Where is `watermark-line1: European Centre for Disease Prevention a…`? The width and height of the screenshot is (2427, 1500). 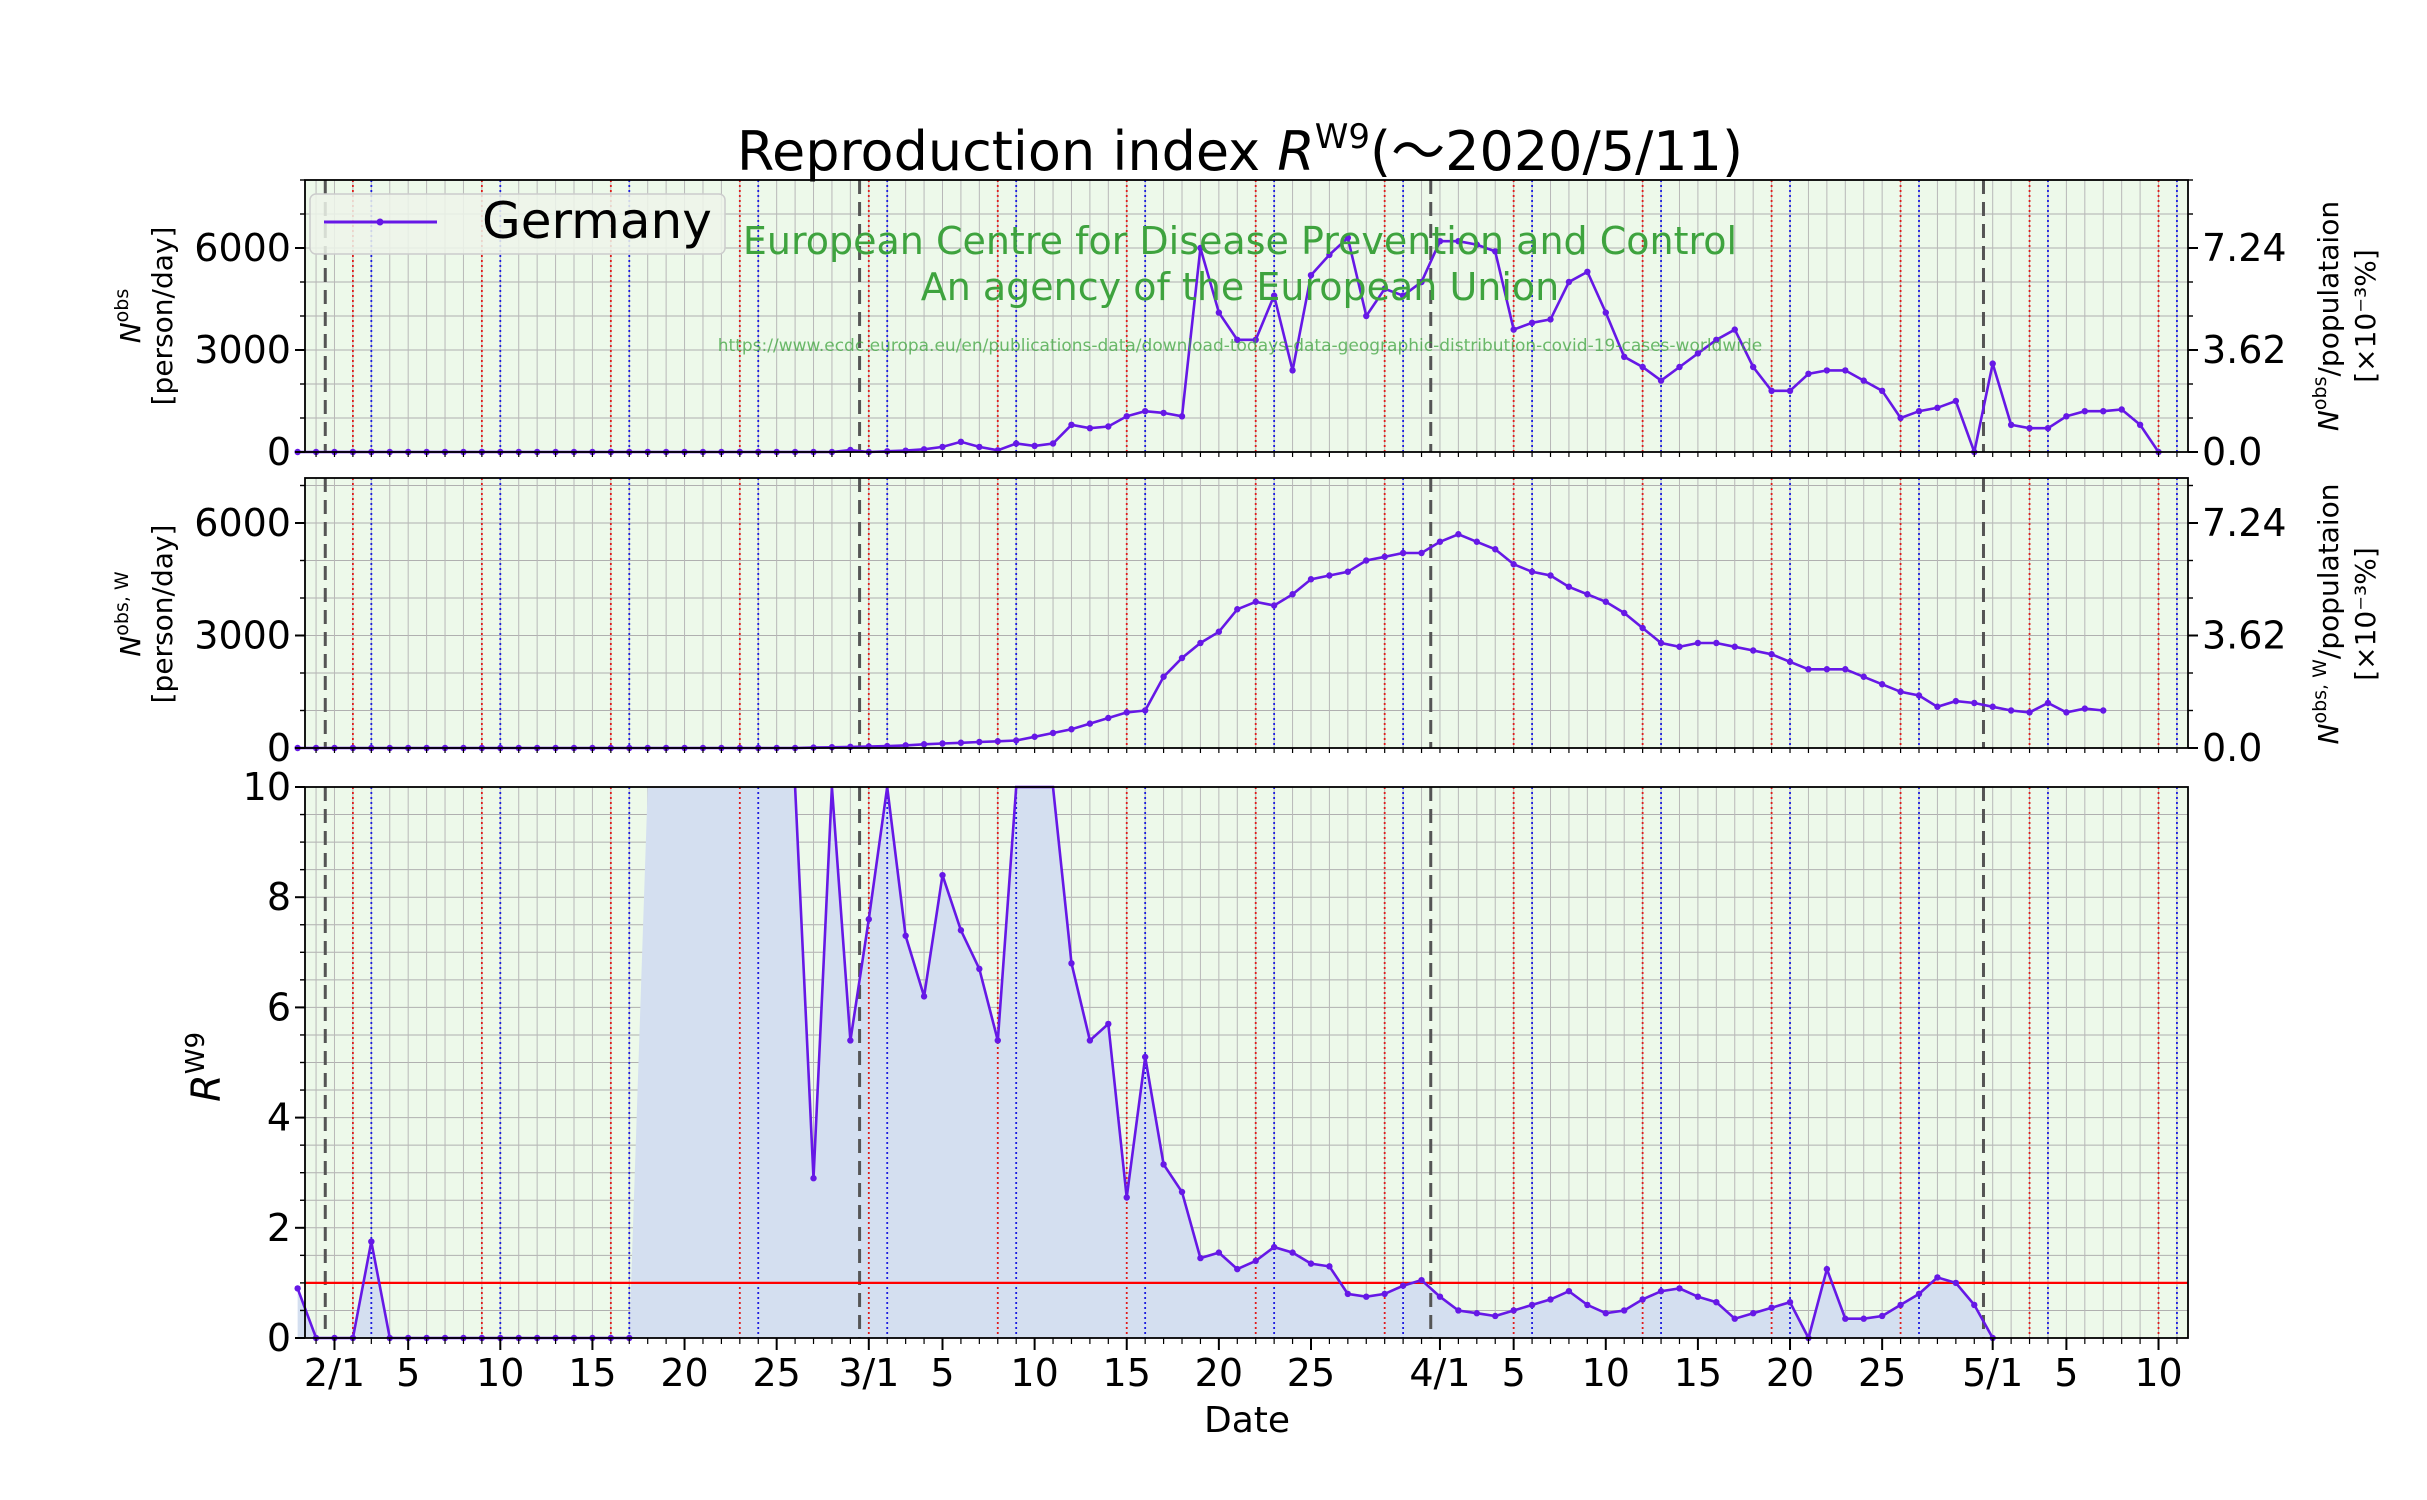
watermark-line1: European Centre for Disease Prevention a… is located at coordinates (1240, 241).